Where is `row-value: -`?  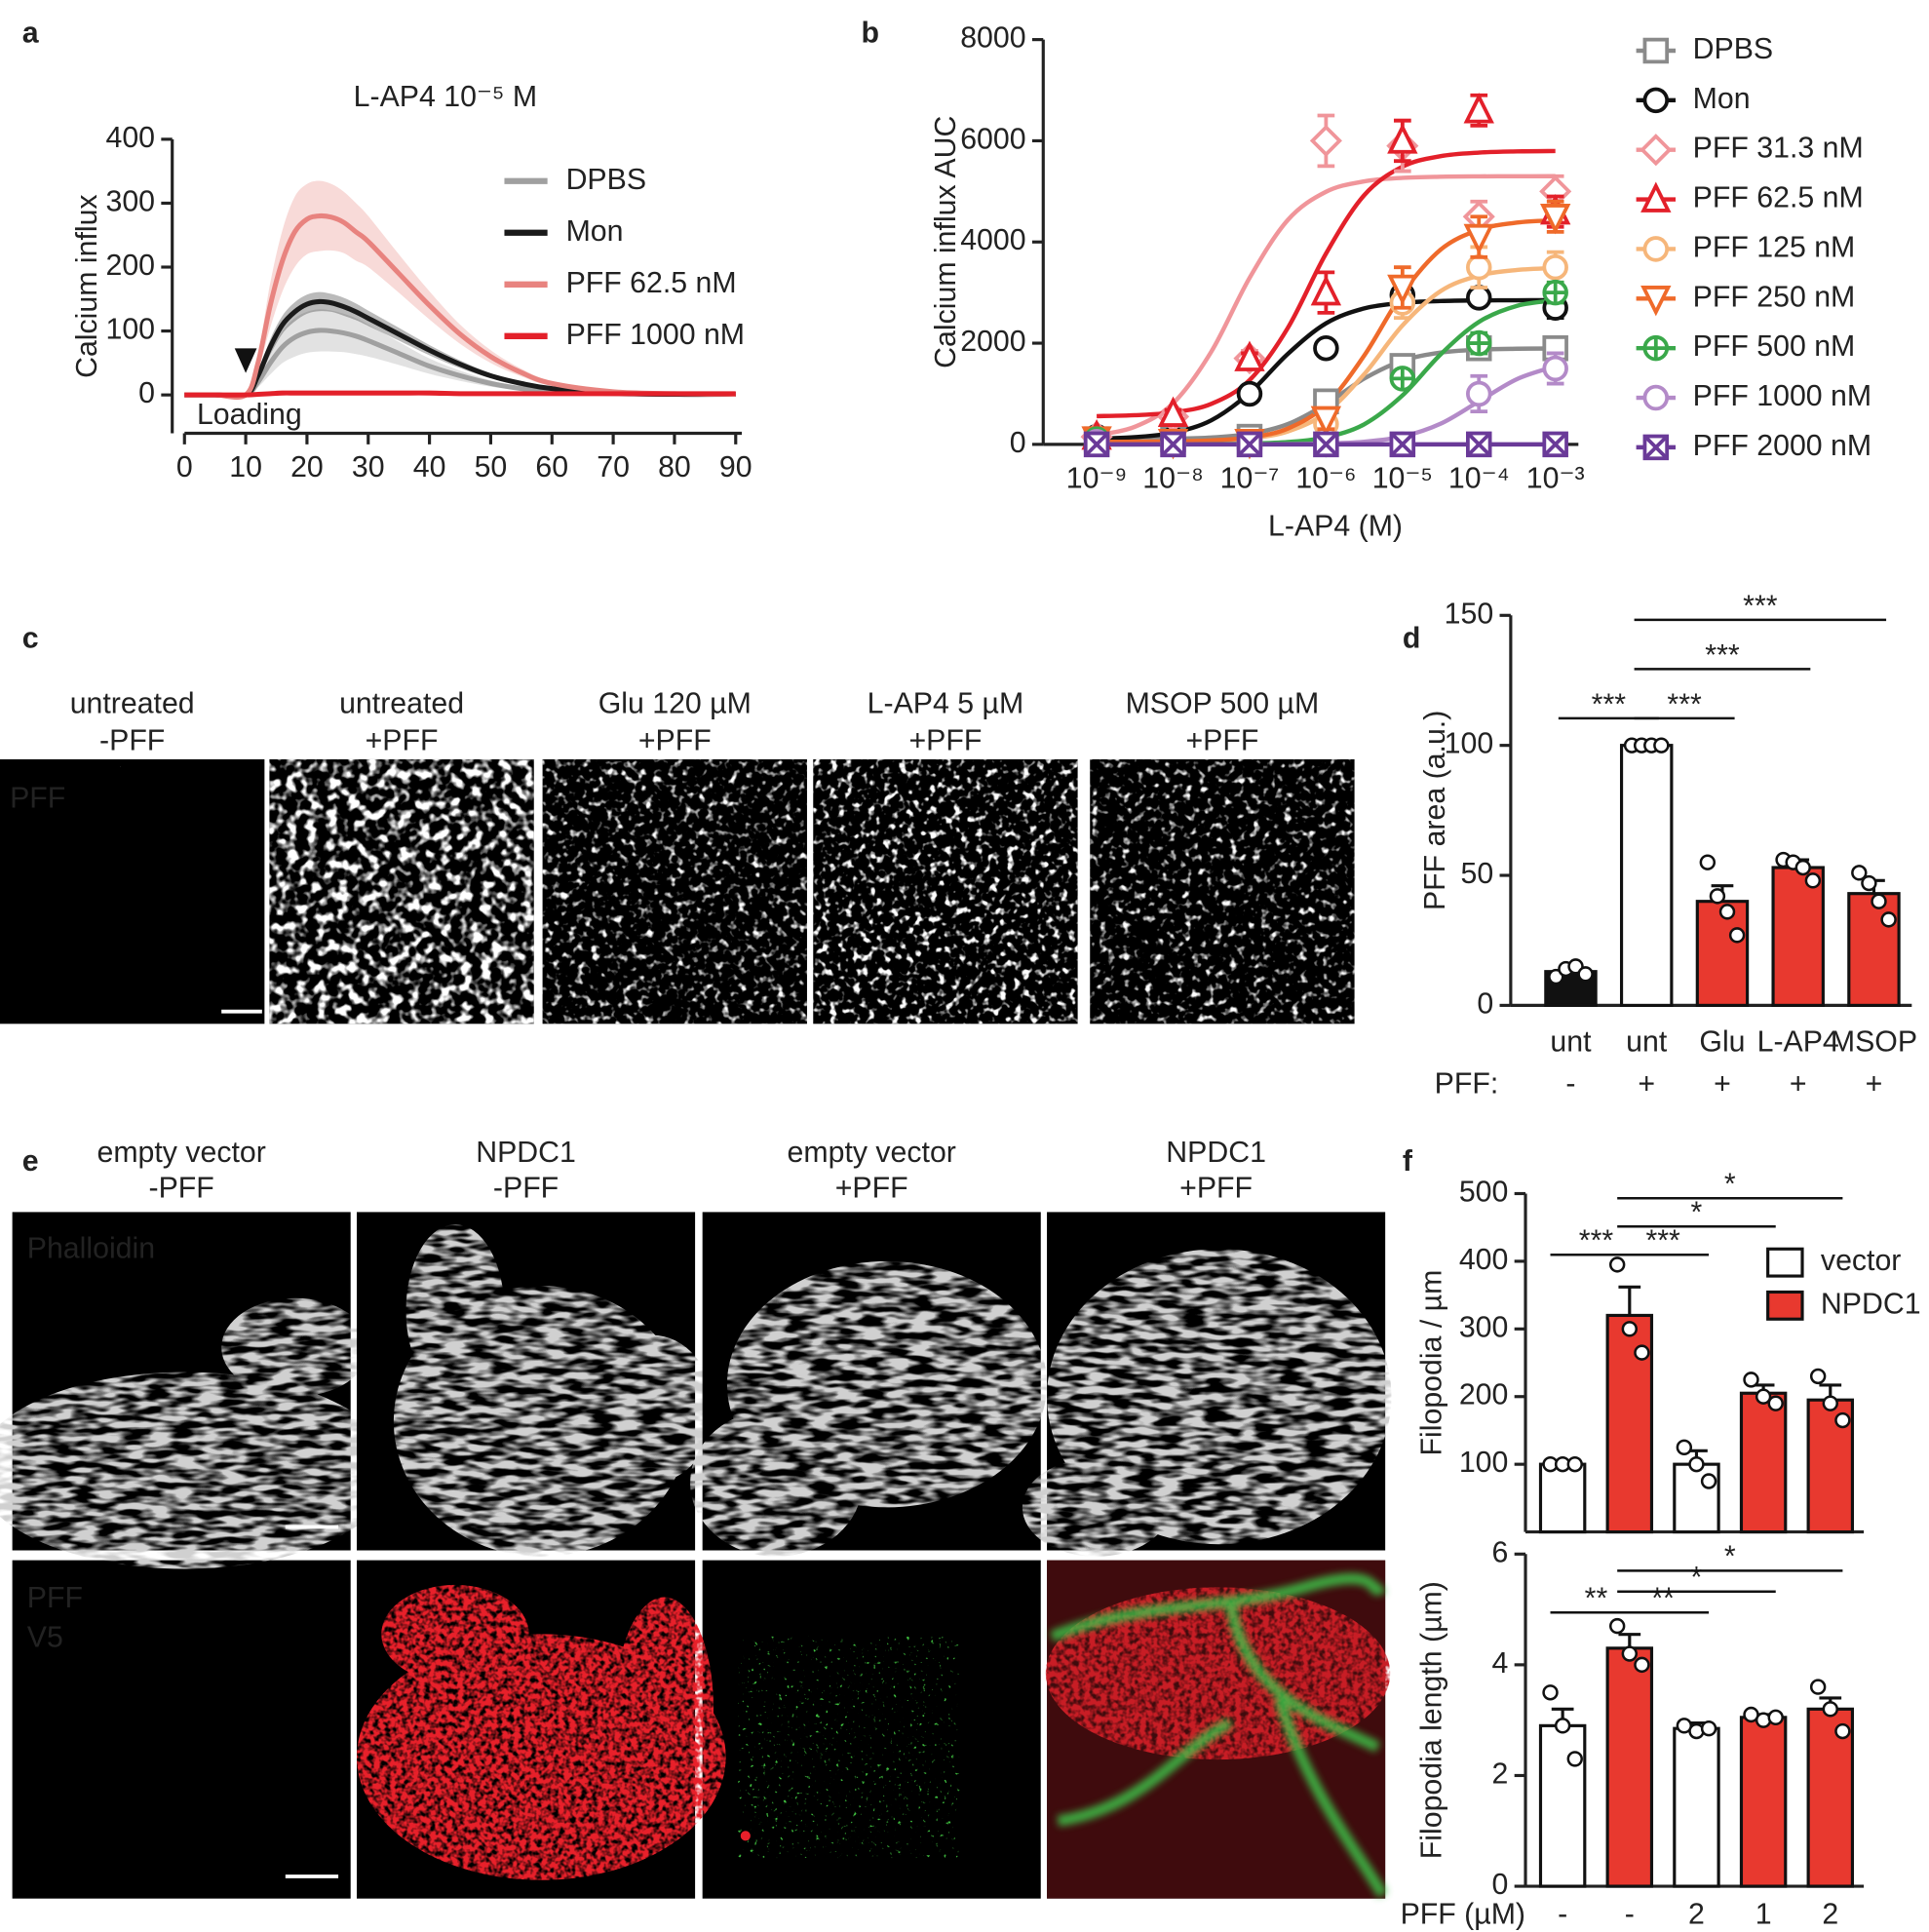 row-value: - is located at coordinates (1630, 1914).